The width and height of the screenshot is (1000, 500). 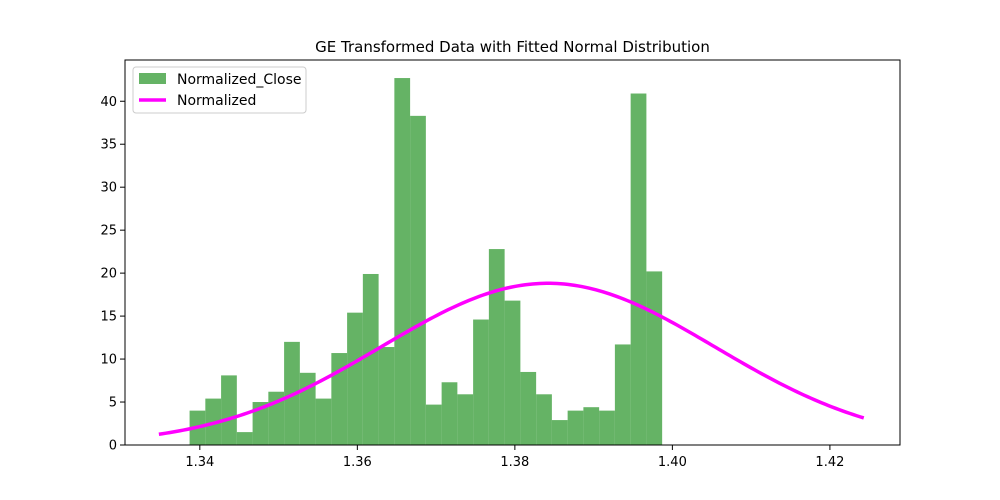 I want to click on legend-box, so click(x=219, y=90).